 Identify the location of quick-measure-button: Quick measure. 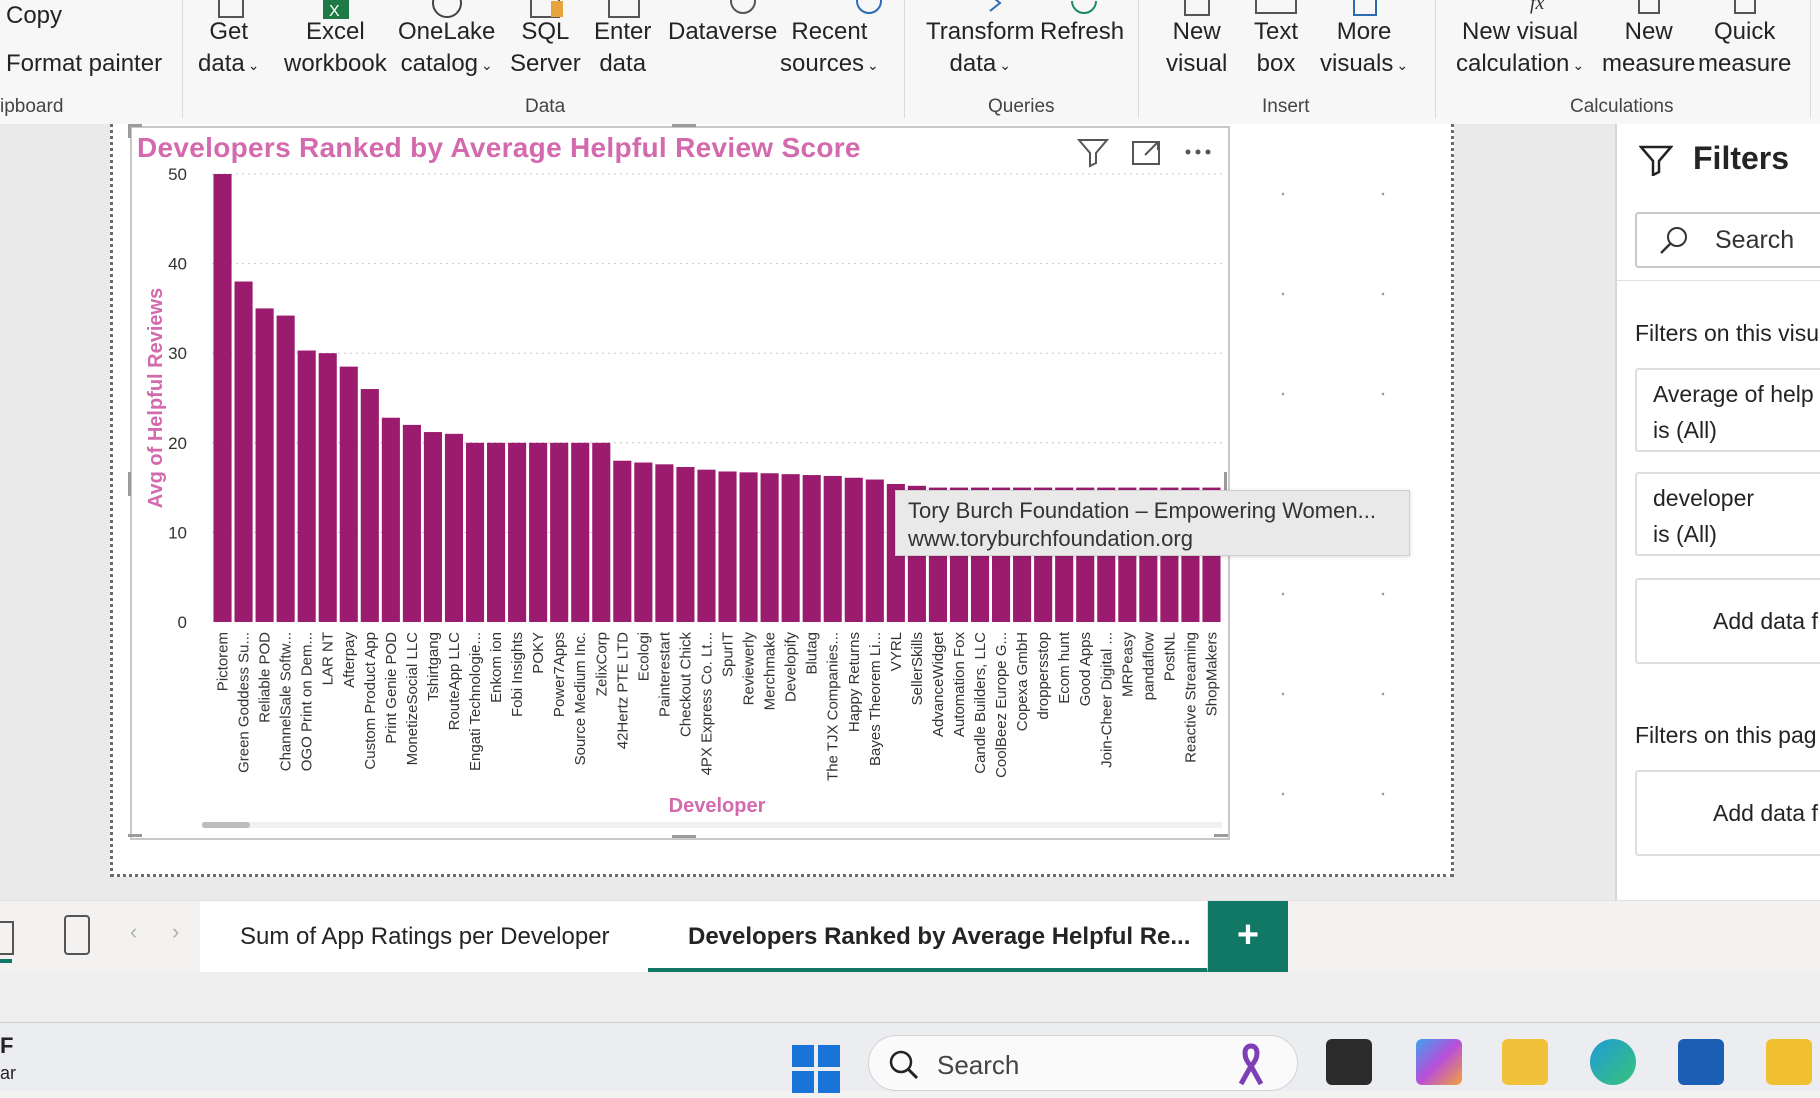
(1744, 40).